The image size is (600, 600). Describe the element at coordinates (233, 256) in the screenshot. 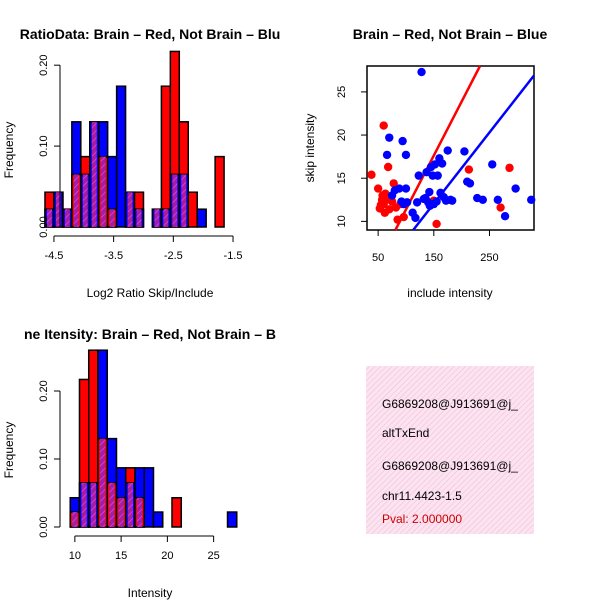

I see `ratio-hist-x-tick-label: -1.5` at that location.